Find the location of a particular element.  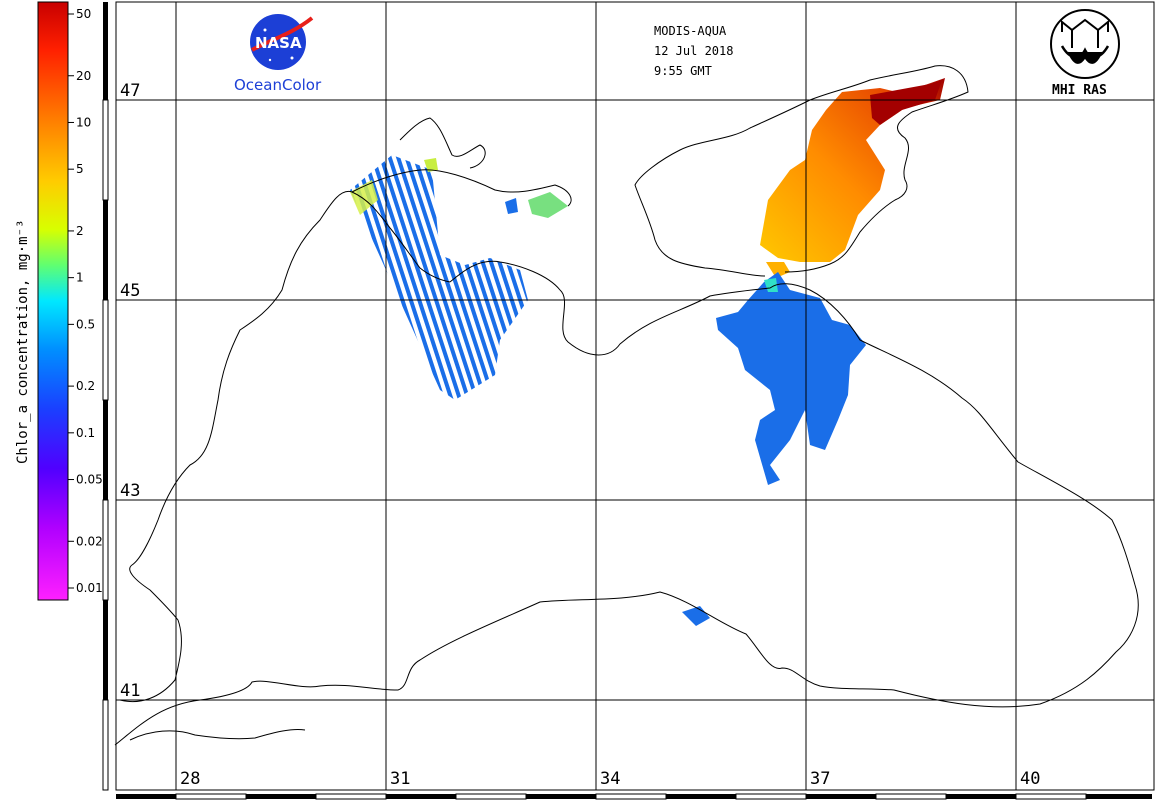

colorbar-ticks: 50 20 10 5 2 1 0.5 0.2 0.1 0.05 0.02 0.01 is located at coordinates (85, 301).